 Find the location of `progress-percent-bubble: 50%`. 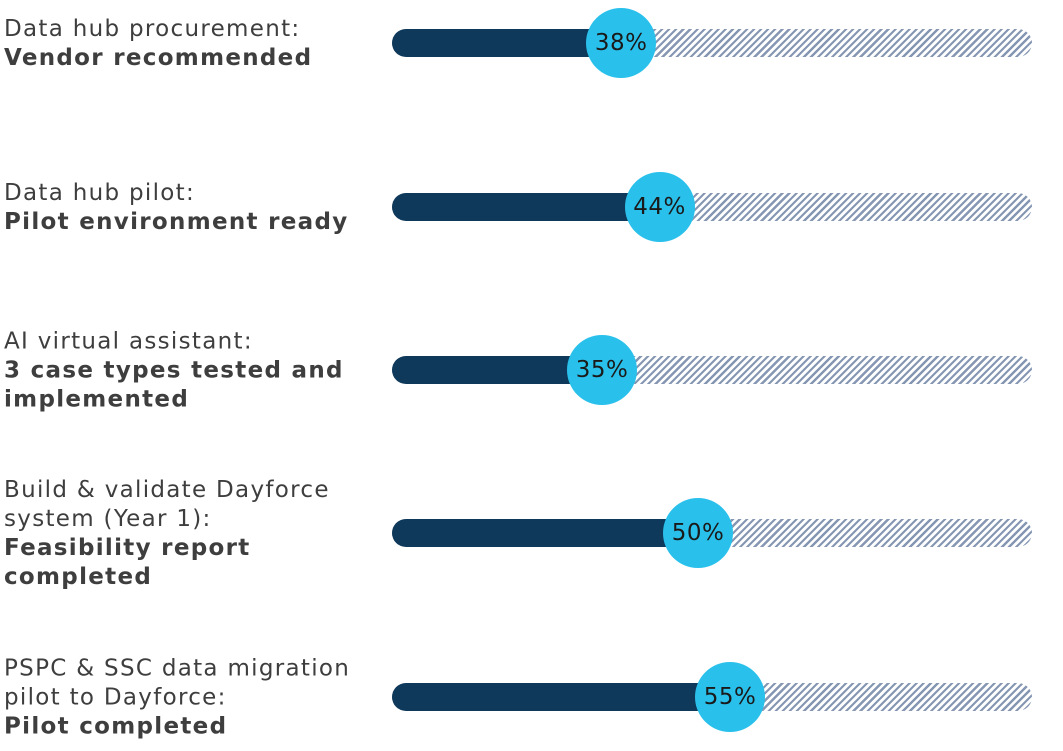

progress-percent-bubble: 50% is located at coordinates (698, 533).